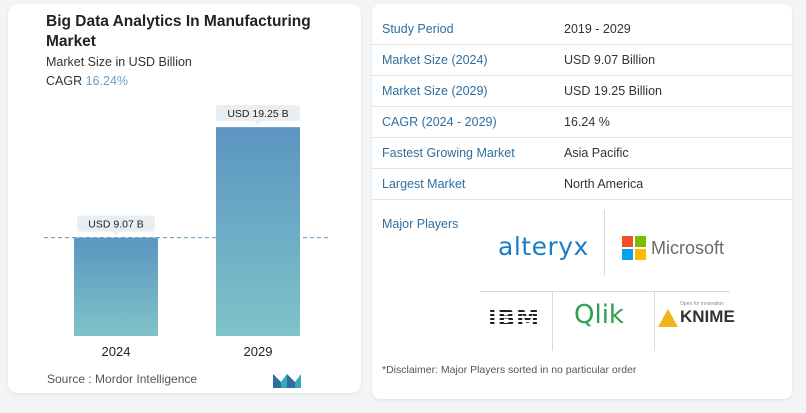 The height and width of the screenshot is (413, 806). I want to click on stats-row: Study Period 2019 - 2029, so click(582, 29).